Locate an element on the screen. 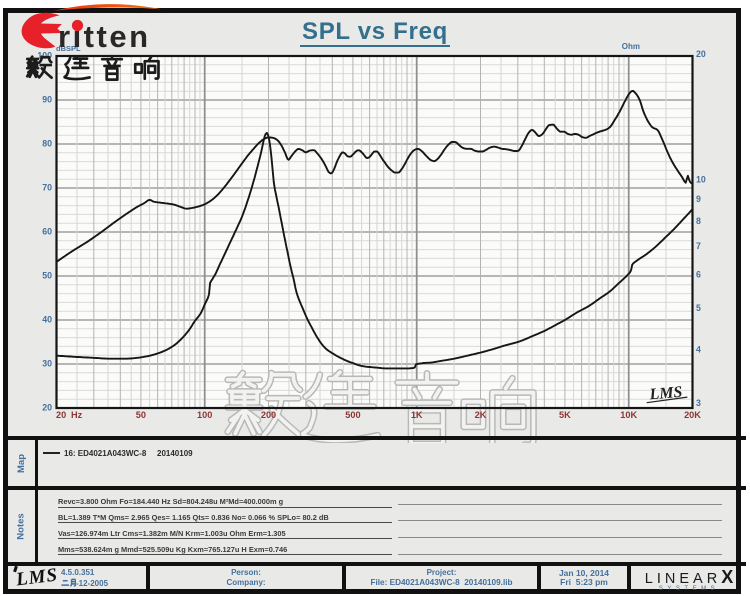 Image resolution: width=750 pixels, height=596 pixels. svg-text: 4 is located at coordinates (698, 350).